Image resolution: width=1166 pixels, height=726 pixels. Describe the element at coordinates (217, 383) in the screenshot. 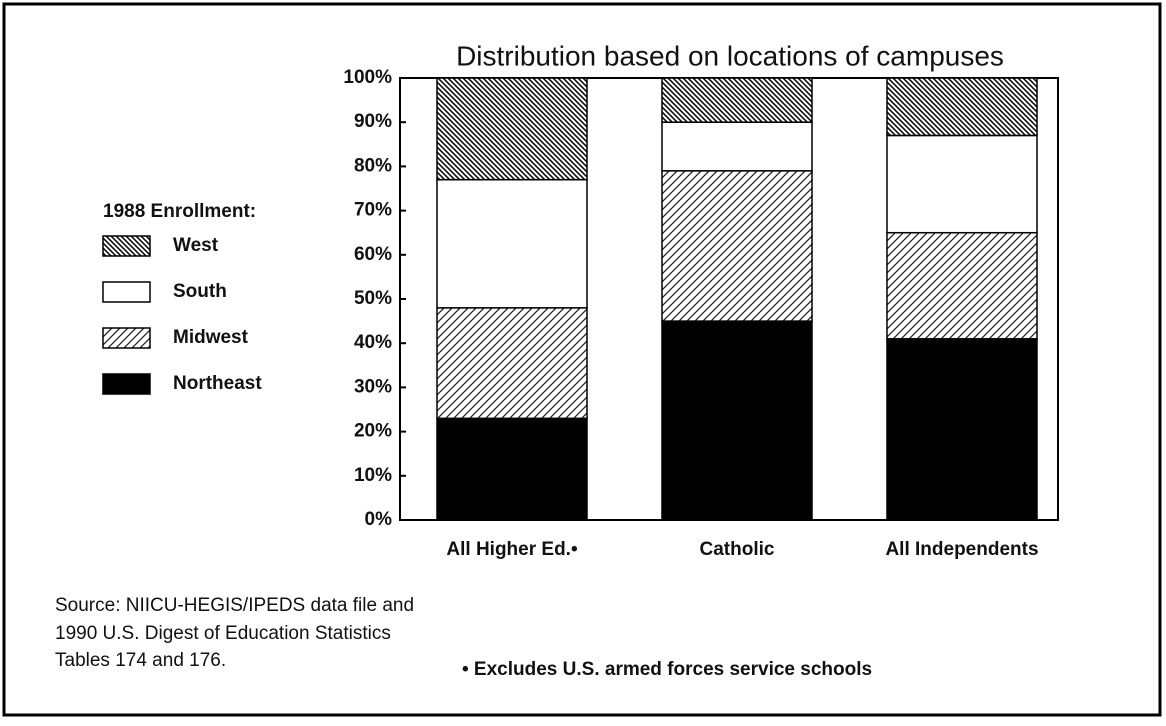

I see `legend-label: Northeast` at that location.